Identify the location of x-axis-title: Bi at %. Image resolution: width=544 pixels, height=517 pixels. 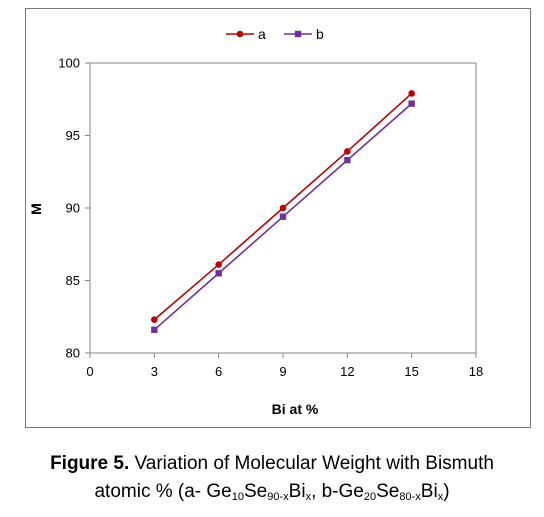
(295, 409).